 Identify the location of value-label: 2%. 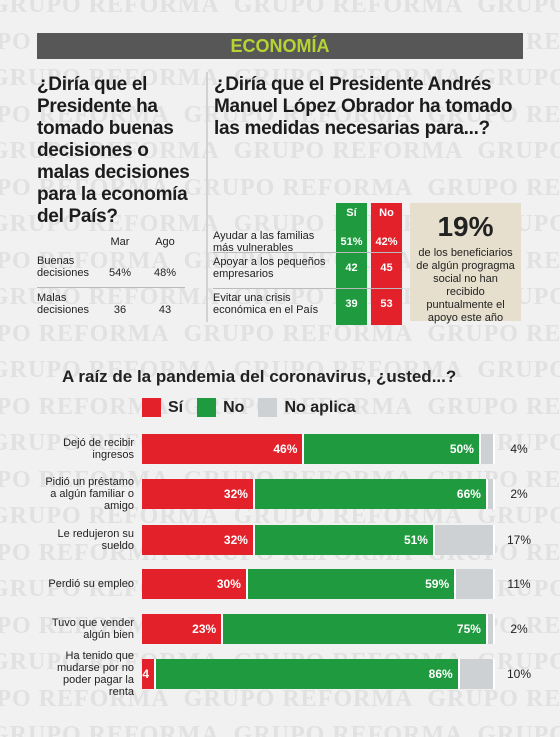
(519, 629).